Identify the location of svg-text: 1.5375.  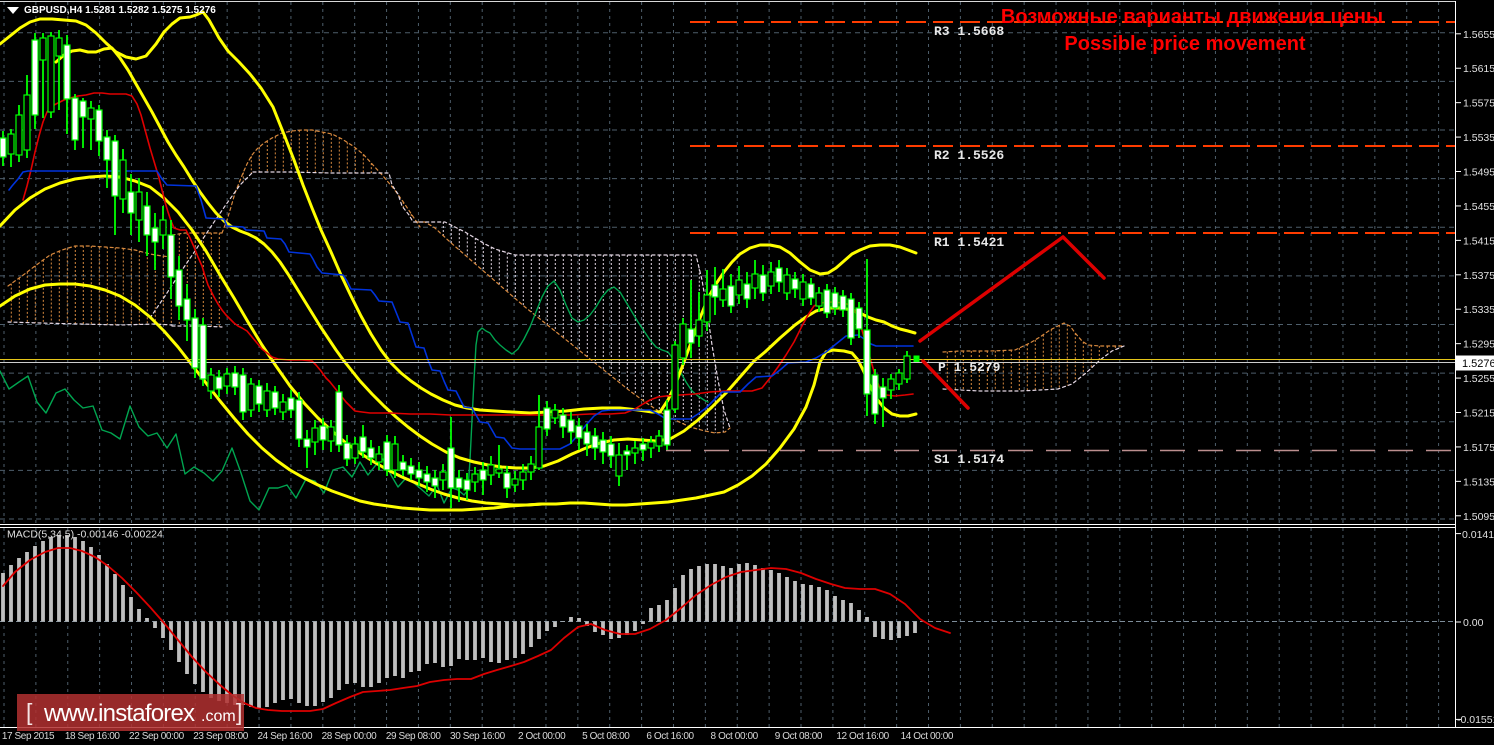
(1478, 276).